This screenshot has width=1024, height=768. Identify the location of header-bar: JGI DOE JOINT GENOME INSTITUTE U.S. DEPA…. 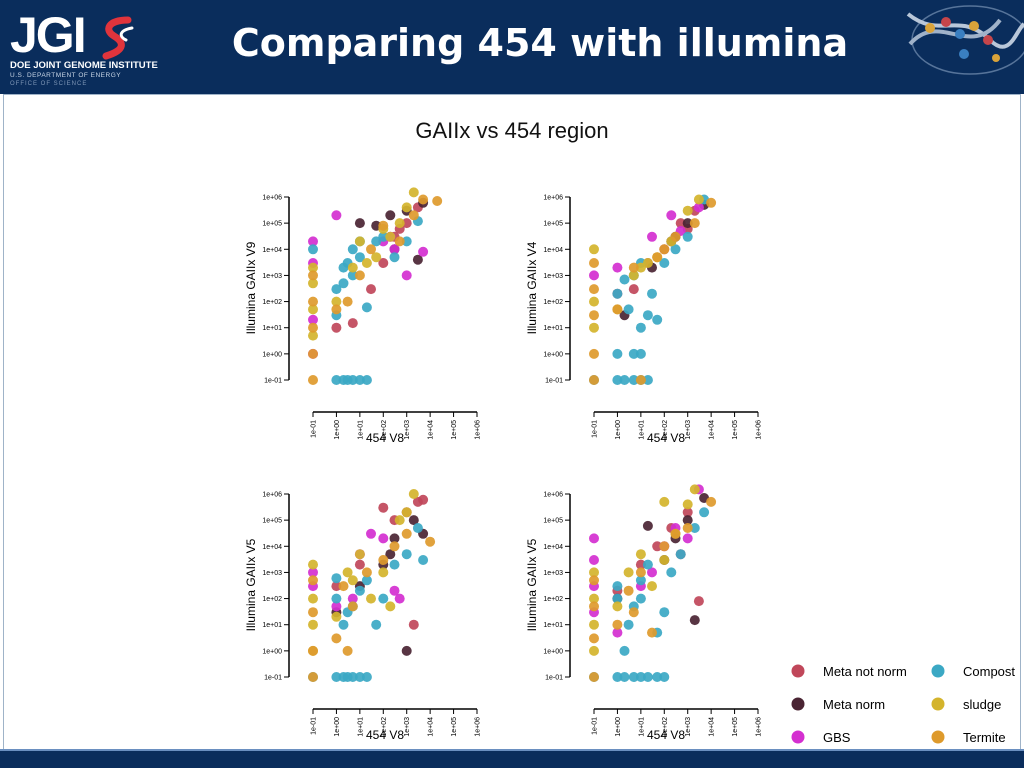
(512, 47).